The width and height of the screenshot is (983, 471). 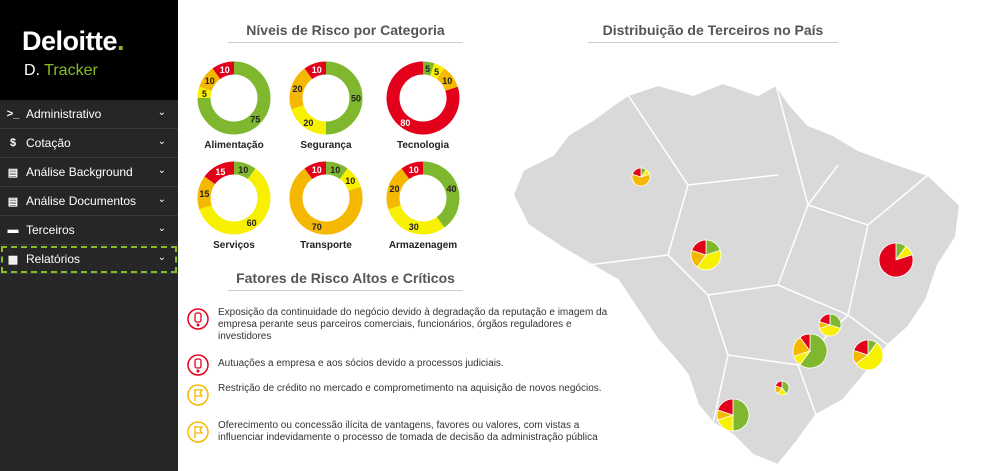 I want to click on menu-item-analise-documentos: ▤ Análise Documentos ⌄, so click(x=89, y=201).